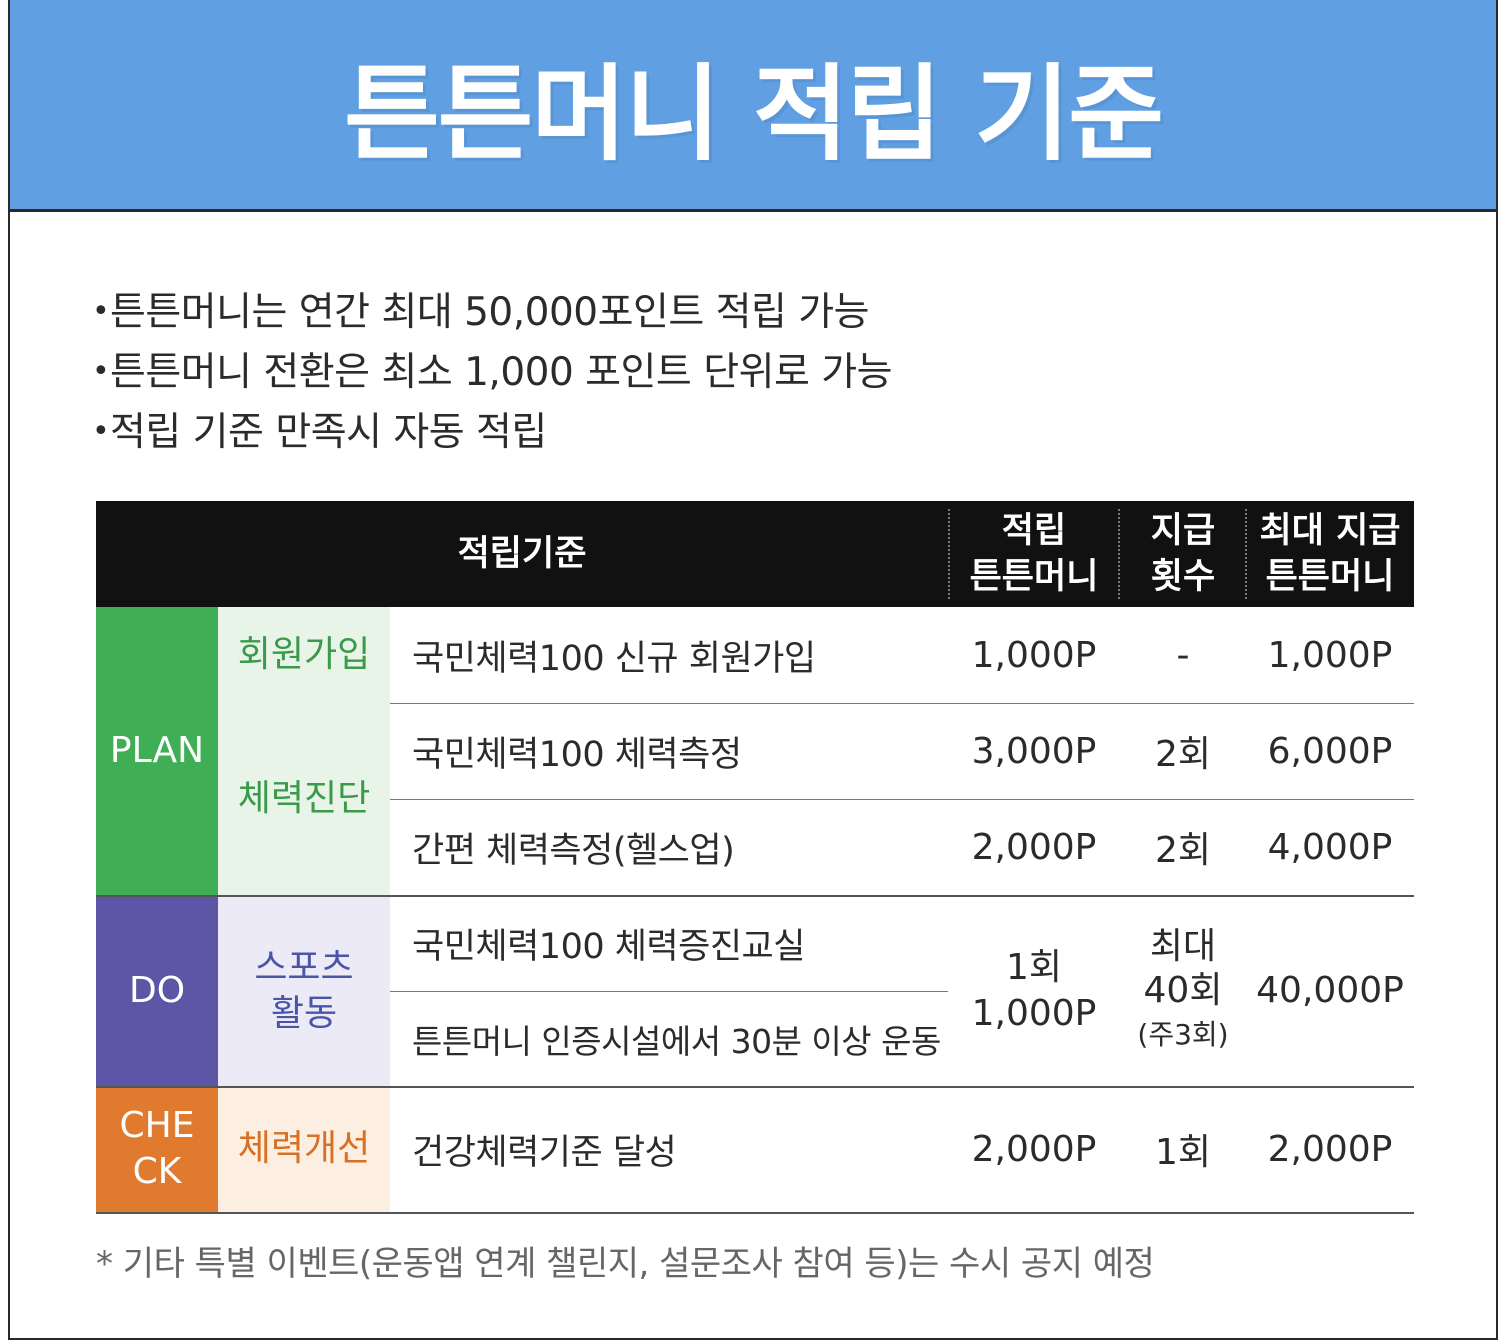  Describe the element at coordinates (1330, 1149) in the screenshot. I see `row-max: 2,000P` at that location.